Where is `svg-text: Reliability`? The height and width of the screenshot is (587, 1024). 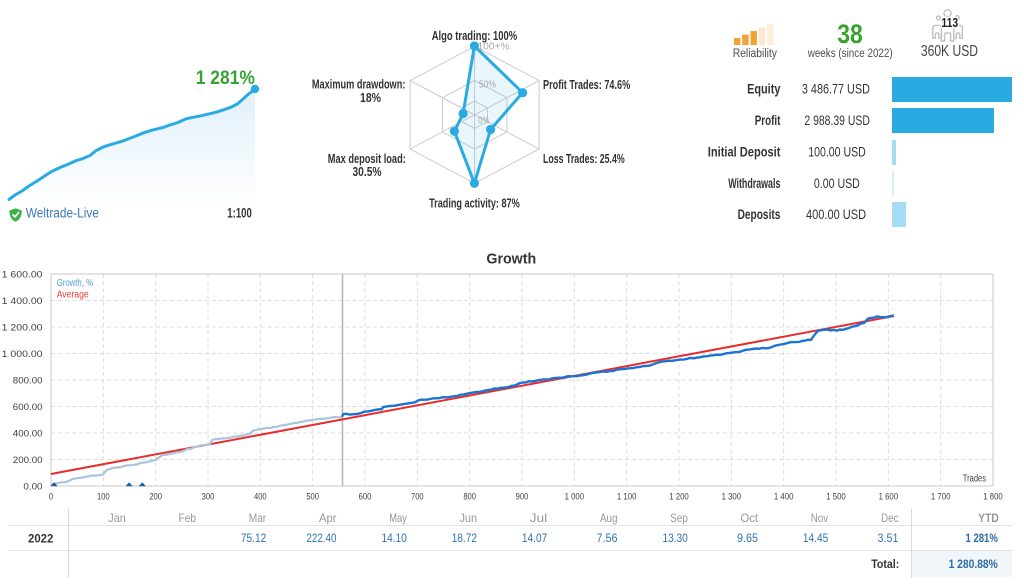 svg-text: Reliability is located at coordinates (755, 54).